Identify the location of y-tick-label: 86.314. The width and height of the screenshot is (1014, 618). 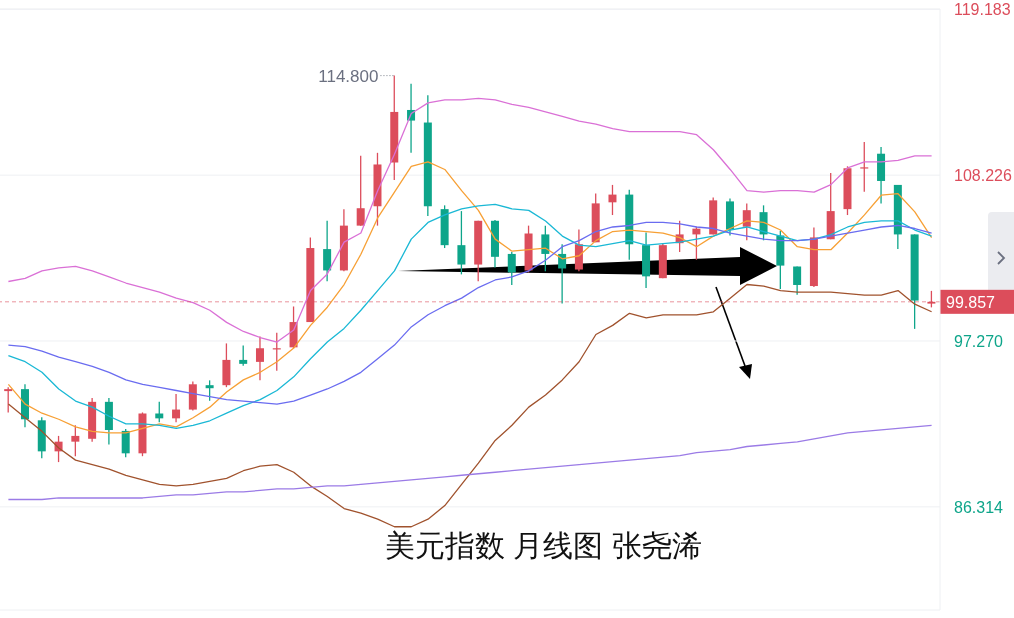
(979, 507).